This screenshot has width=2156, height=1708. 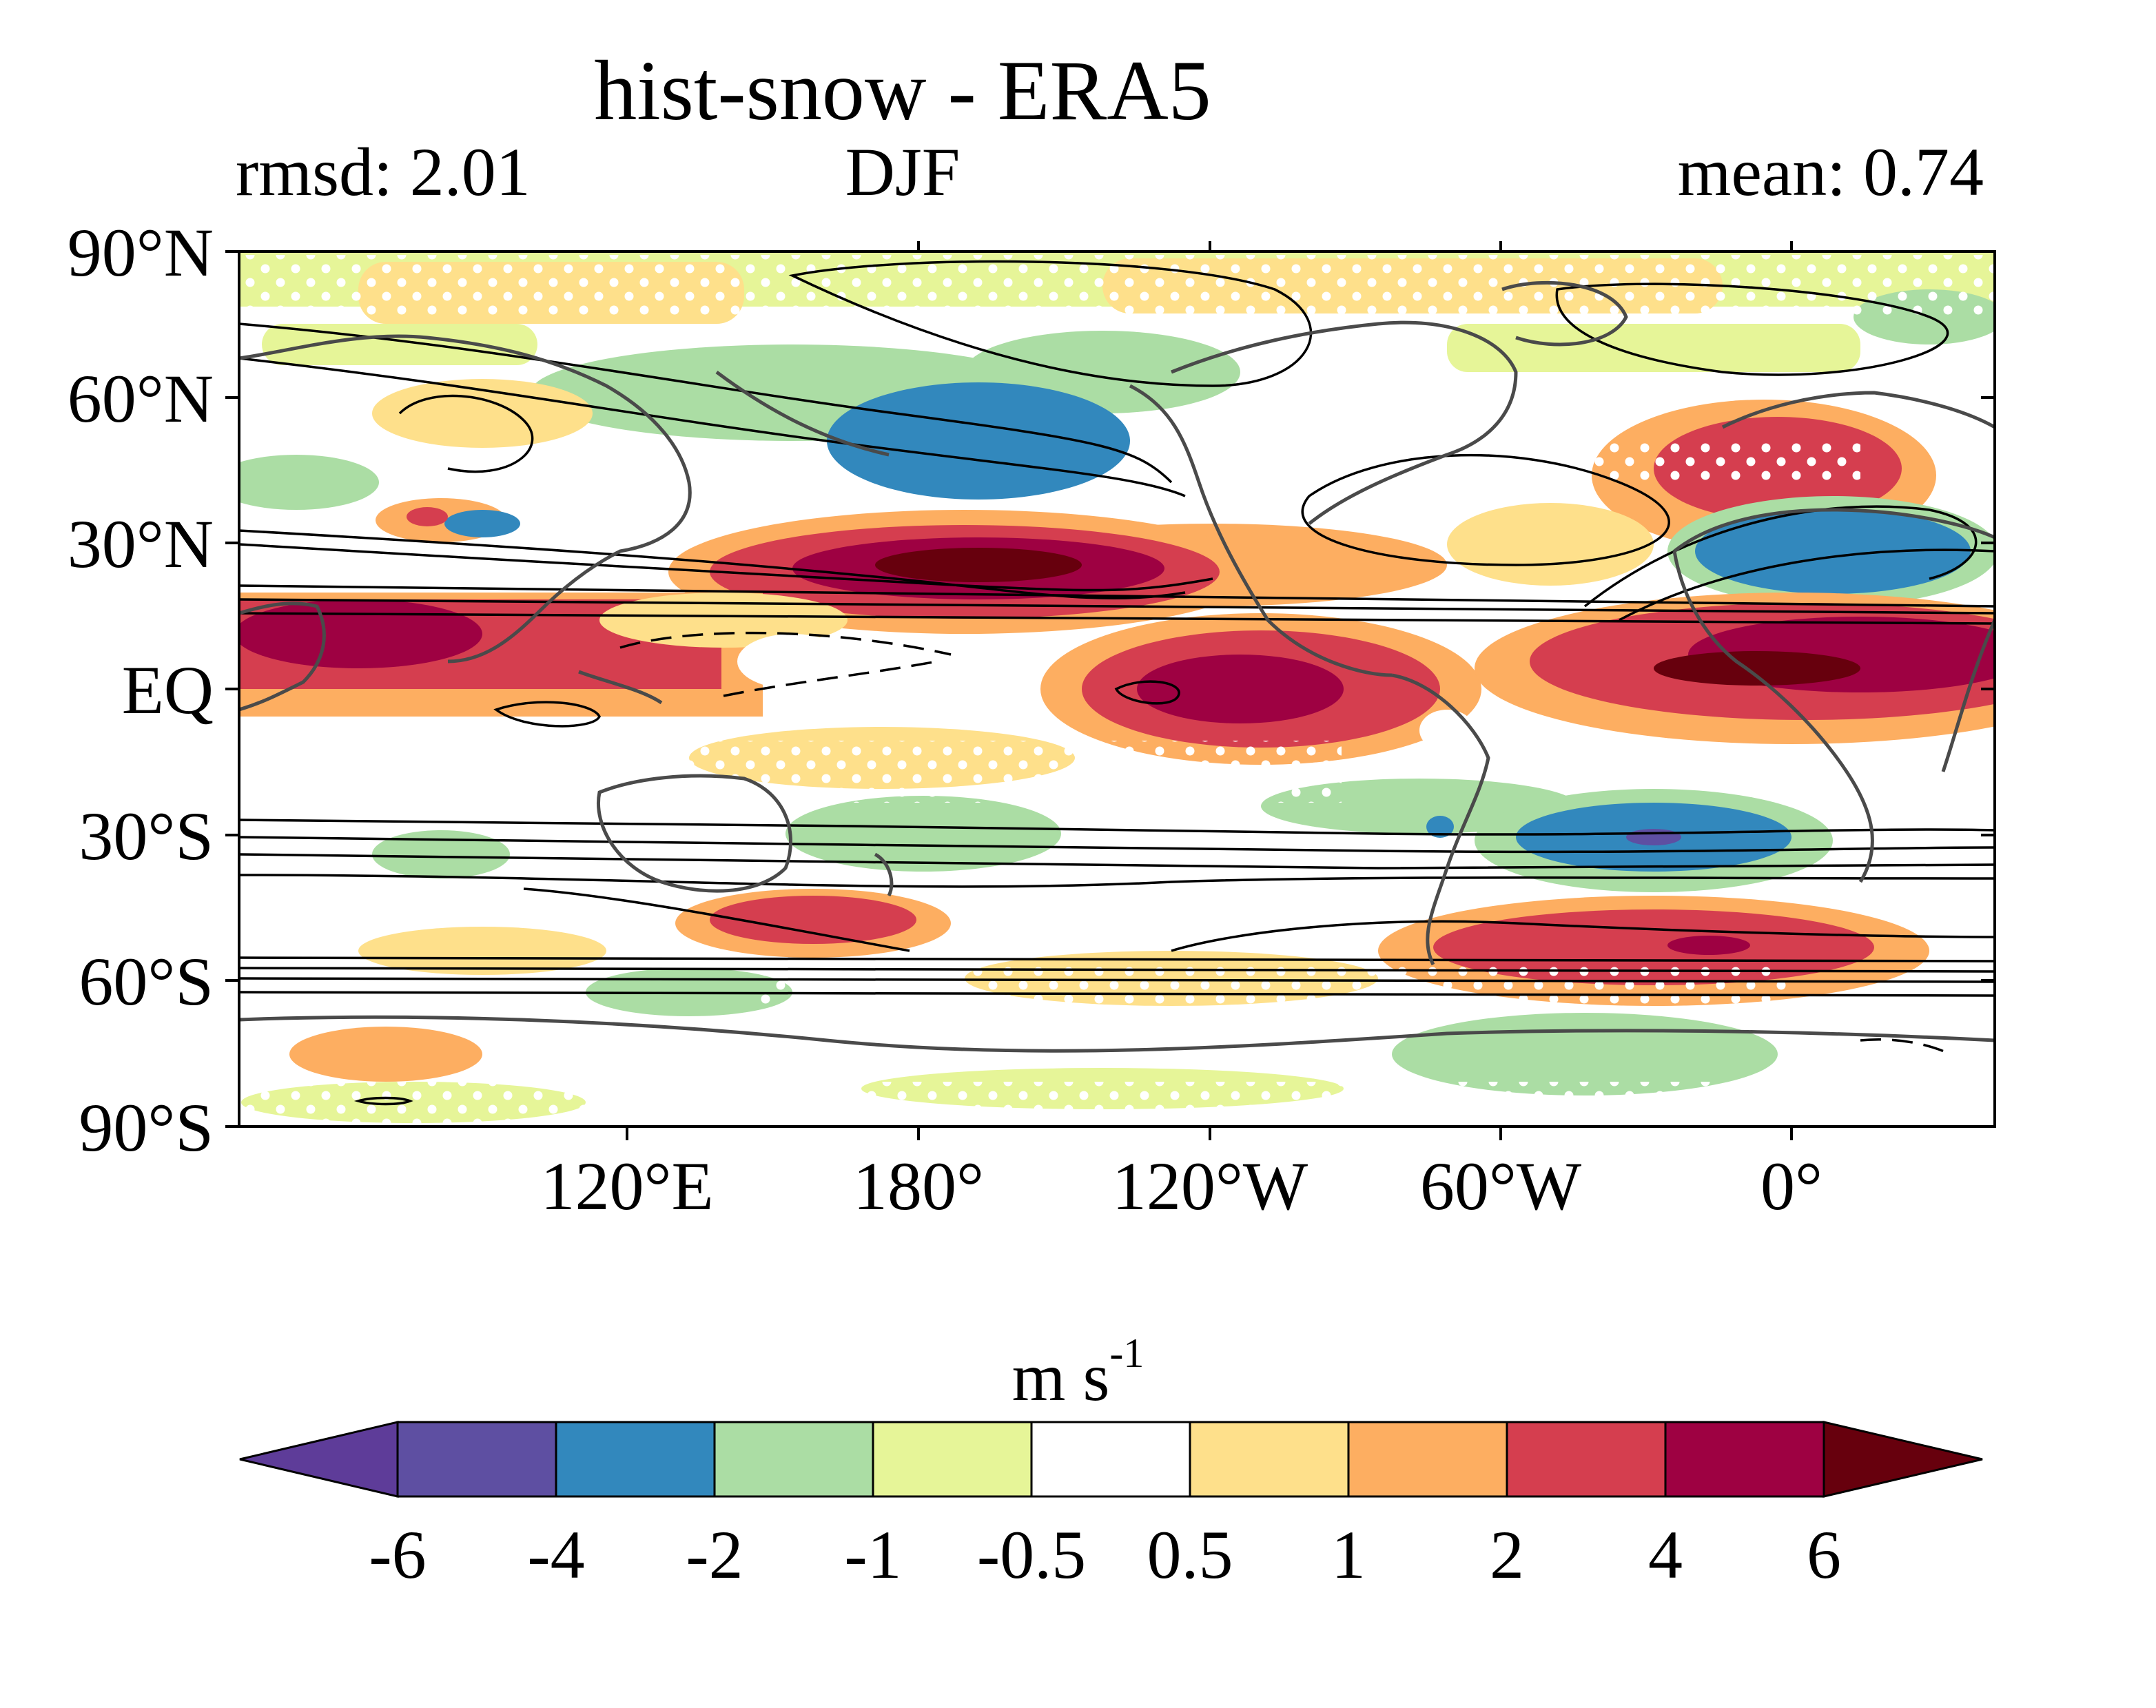 I want to click on colorbar-units: m s-1, so click(x=1078, y=1373).